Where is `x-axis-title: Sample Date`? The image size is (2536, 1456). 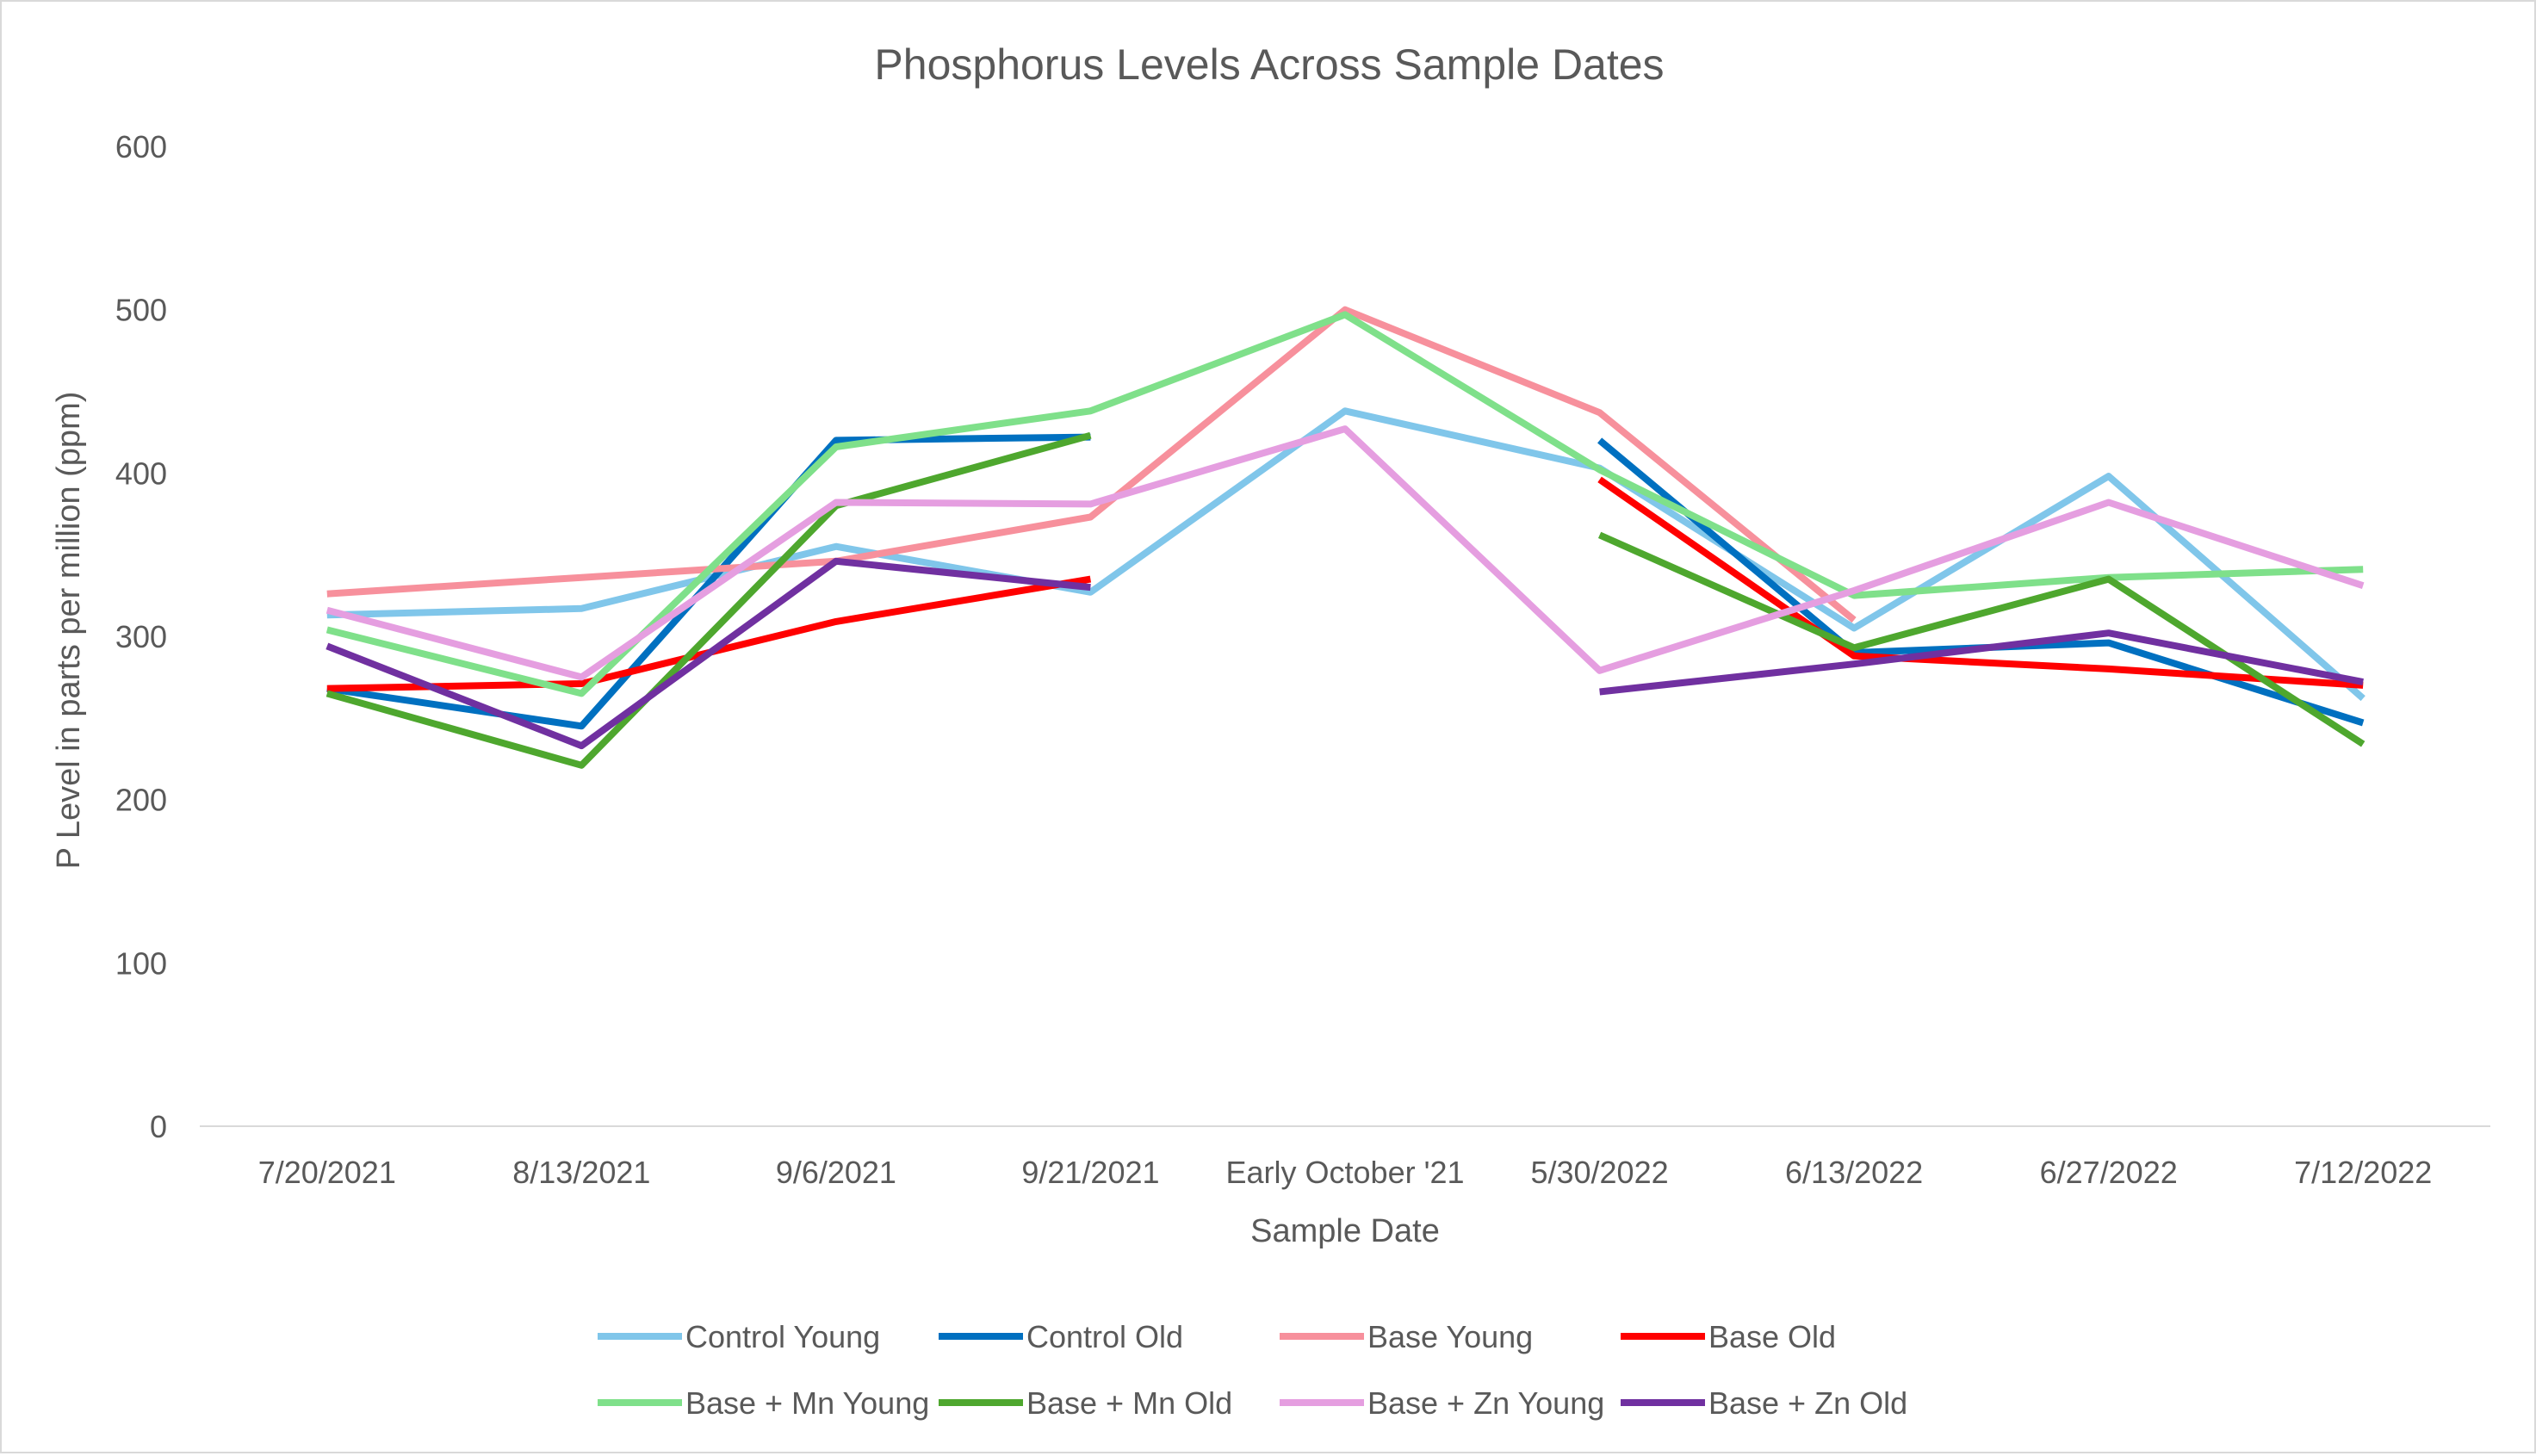 x-axis-title: Sample Date is located at coordinates (1345, 1231).